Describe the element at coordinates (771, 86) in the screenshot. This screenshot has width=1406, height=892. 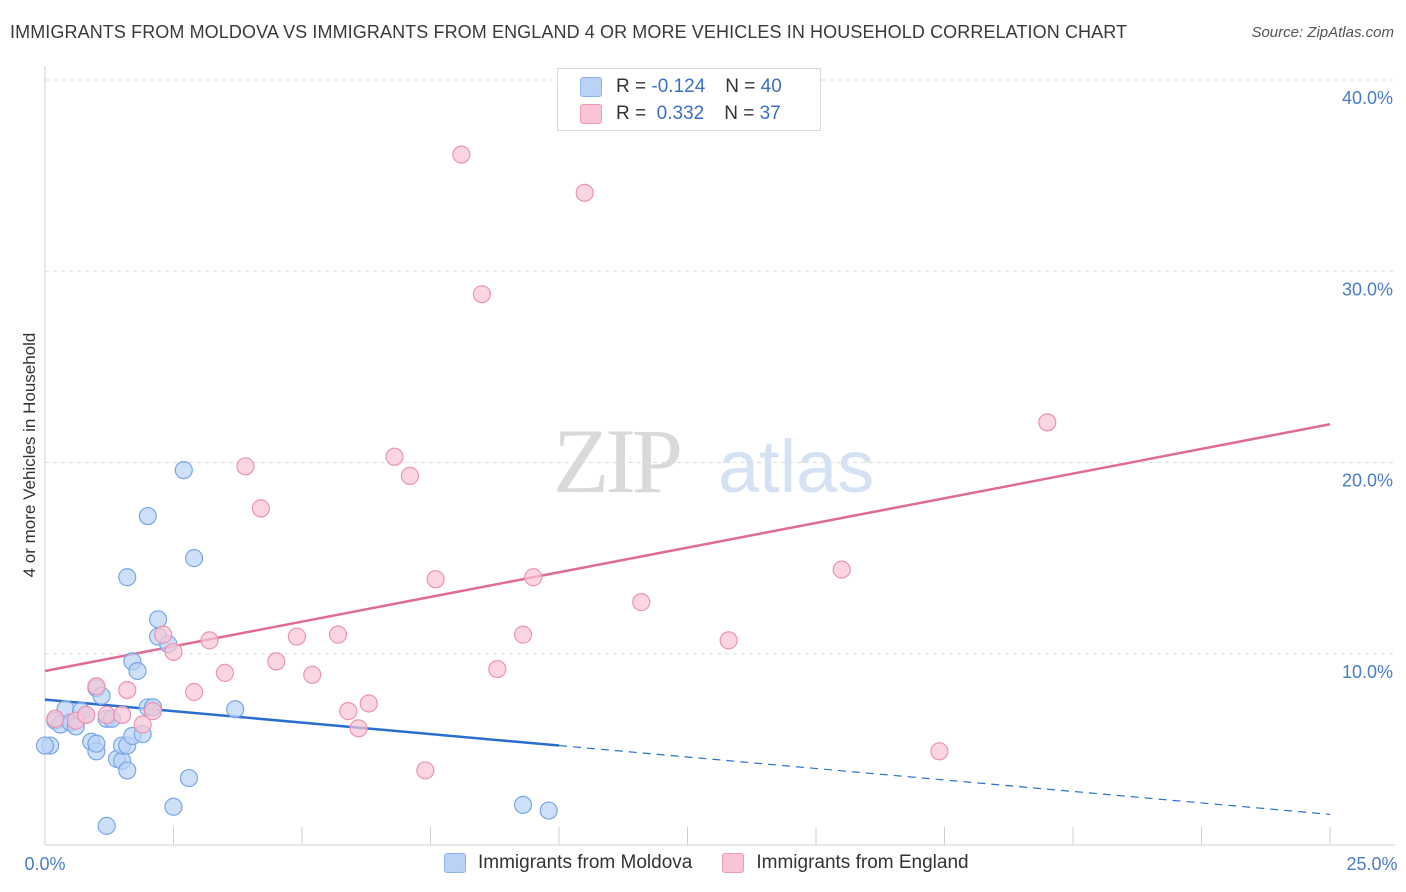
I see `moldova-n-value: 40` at that location.